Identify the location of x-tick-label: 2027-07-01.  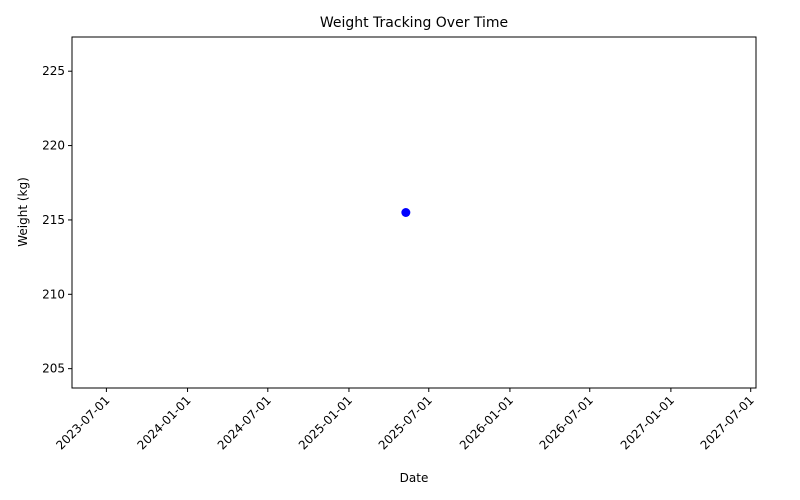
(727, 422).